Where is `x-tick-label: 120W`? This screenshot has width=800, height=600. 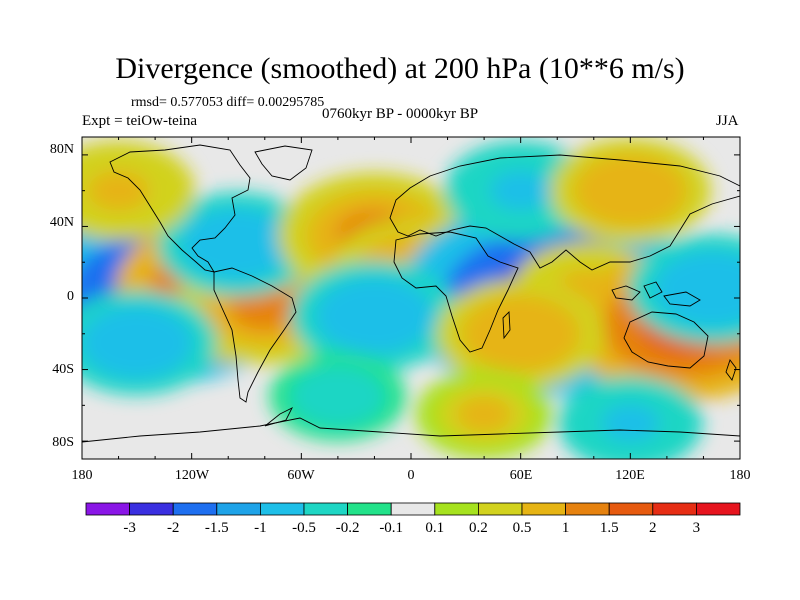 x-tick-label: 120W is located at coordinates (192, 475).